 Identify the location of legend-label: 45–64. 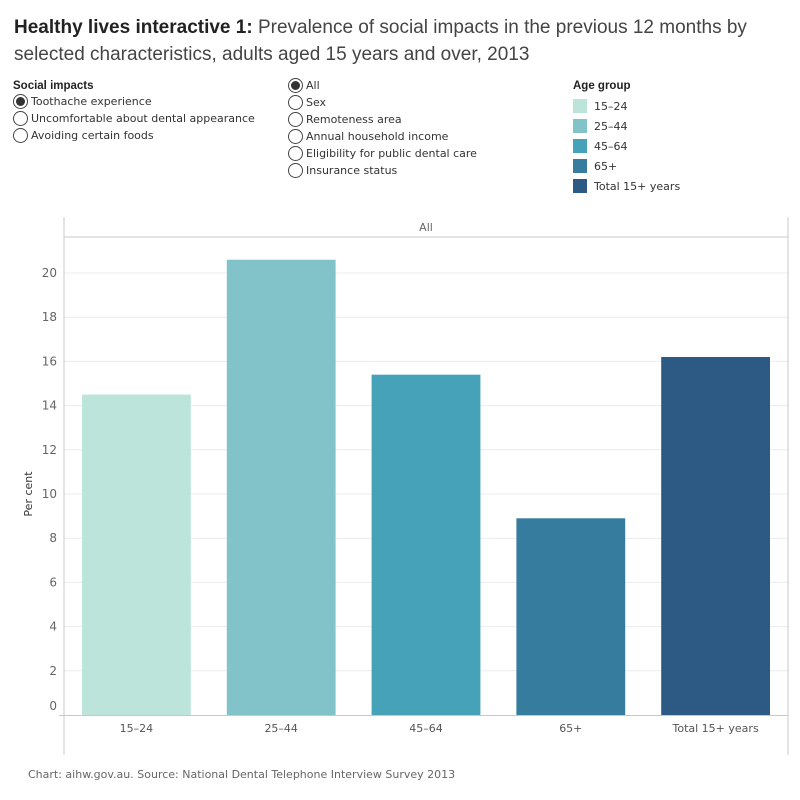
(611, 146).